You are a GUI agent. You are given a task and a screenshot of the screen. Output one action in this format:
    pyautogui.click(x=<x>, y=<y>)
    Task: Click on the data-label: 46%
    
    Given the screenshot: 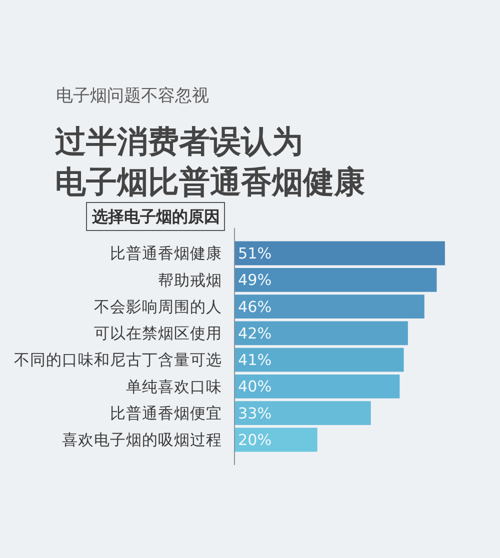 What is the action you would take?
    pyautogui.click(x=255, y=307)
    